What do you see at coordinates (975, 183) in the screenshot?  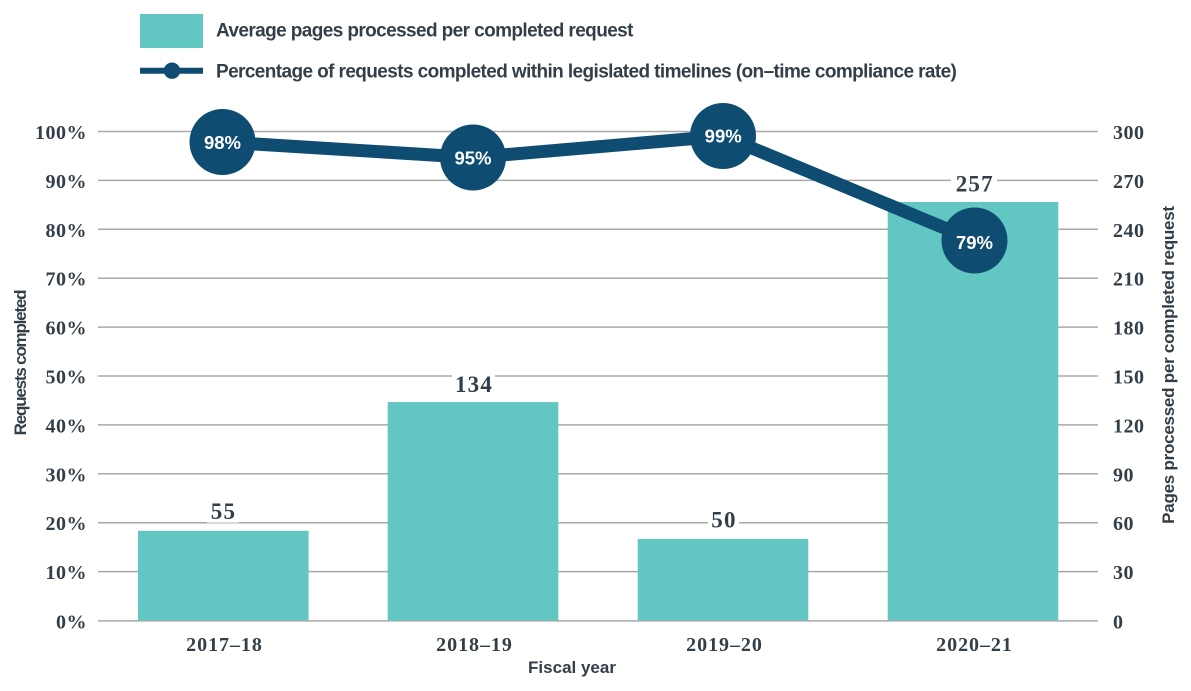 I see `svg-text: 257` at bounding box center [975, 183].